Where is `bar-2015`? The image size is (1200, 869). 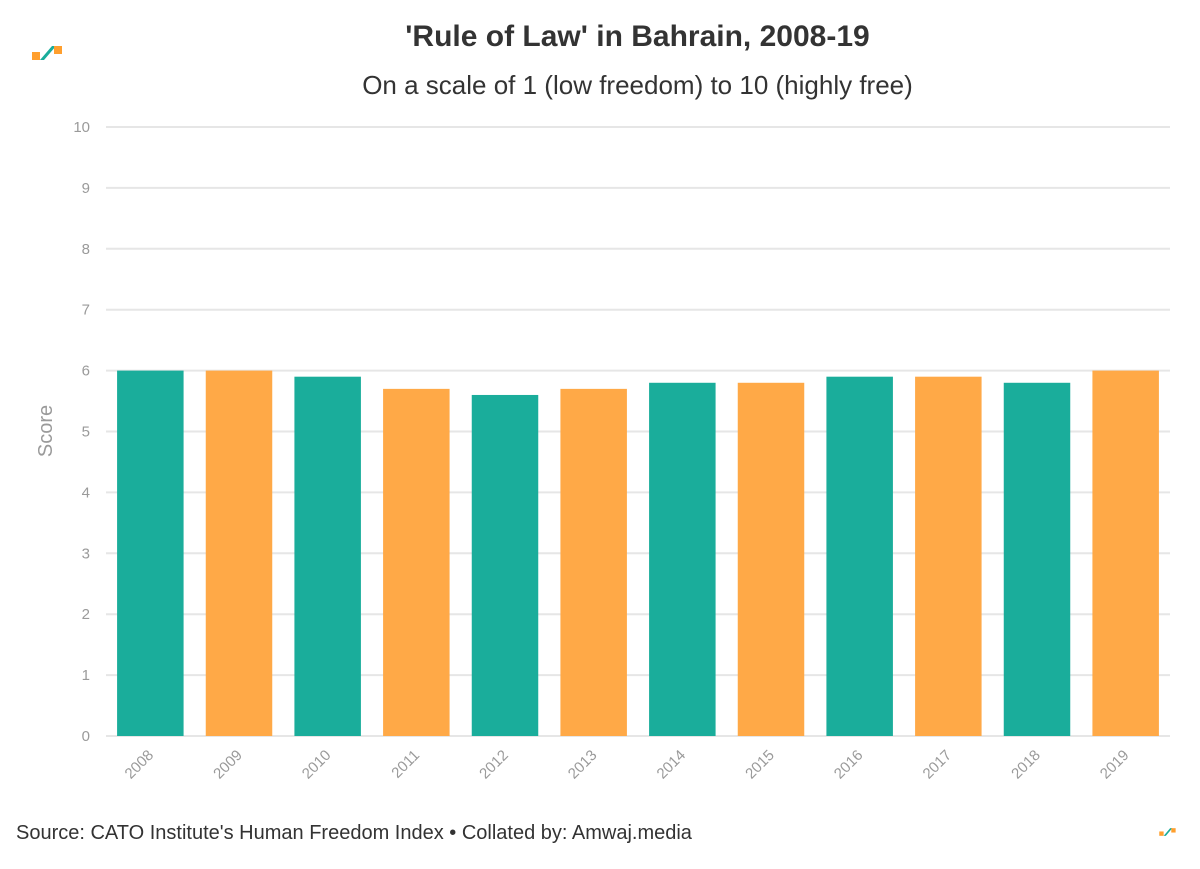
bar-2015 is located at coordinates (771, 559).